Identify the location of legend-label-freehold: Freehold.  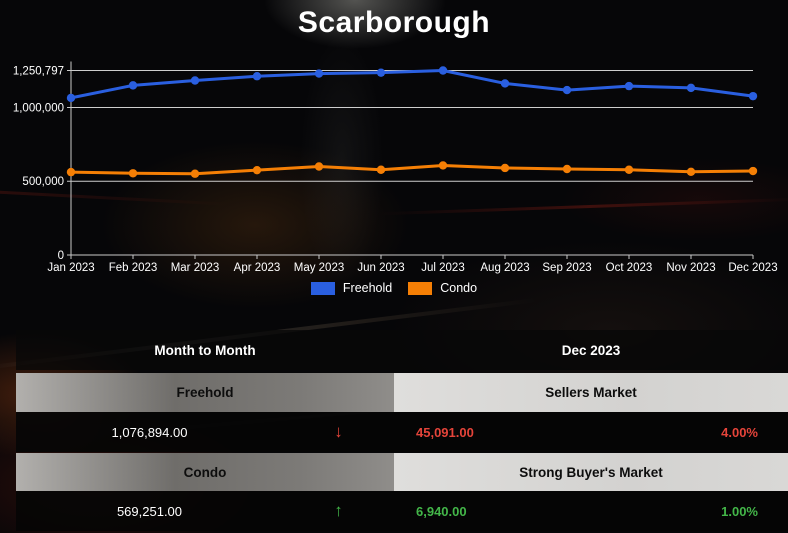
(367, 288).